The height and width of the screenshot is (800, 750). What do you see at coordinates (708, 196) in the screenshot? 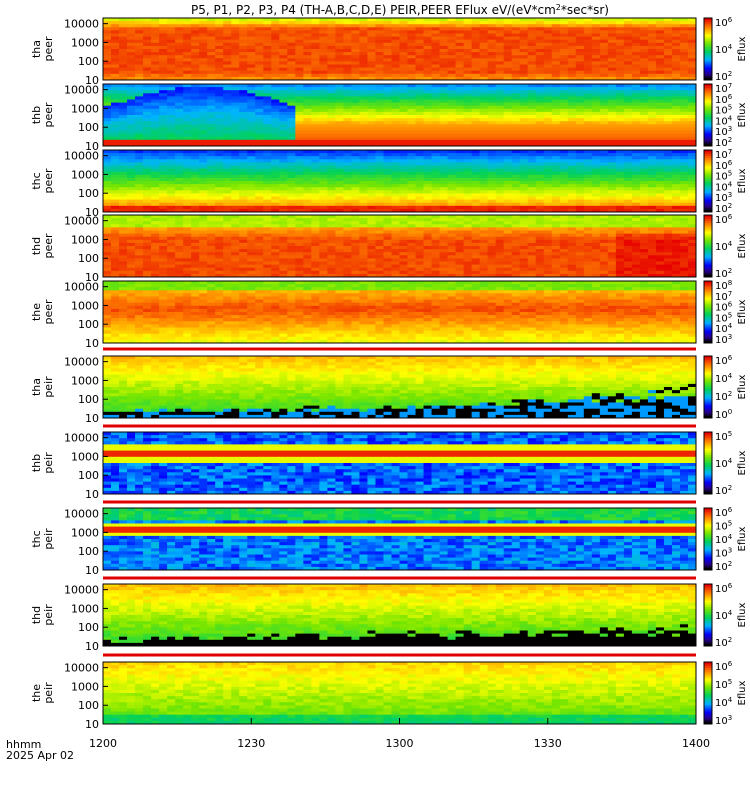
I see `colorbar-step` at bounding box center [708, 196].